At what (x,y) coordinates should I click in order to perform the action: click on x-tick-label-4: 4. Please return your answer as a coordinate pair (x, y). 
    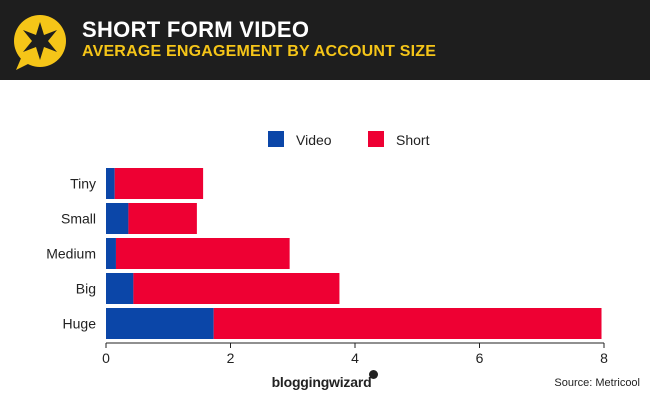
    Looking at the image, I should click on (355, 358).